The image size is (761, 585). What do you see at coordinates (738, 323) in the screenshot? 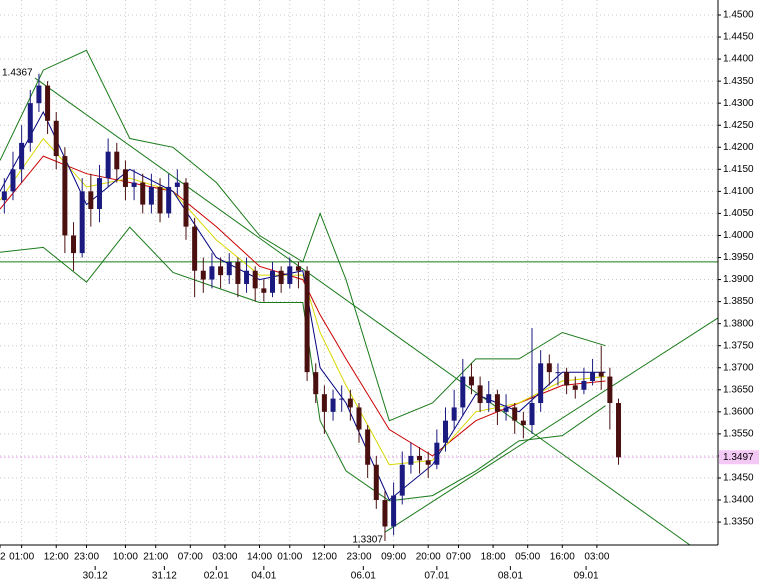
I see `y-tick-label: 1.3800` at bounding box center [738, 323].